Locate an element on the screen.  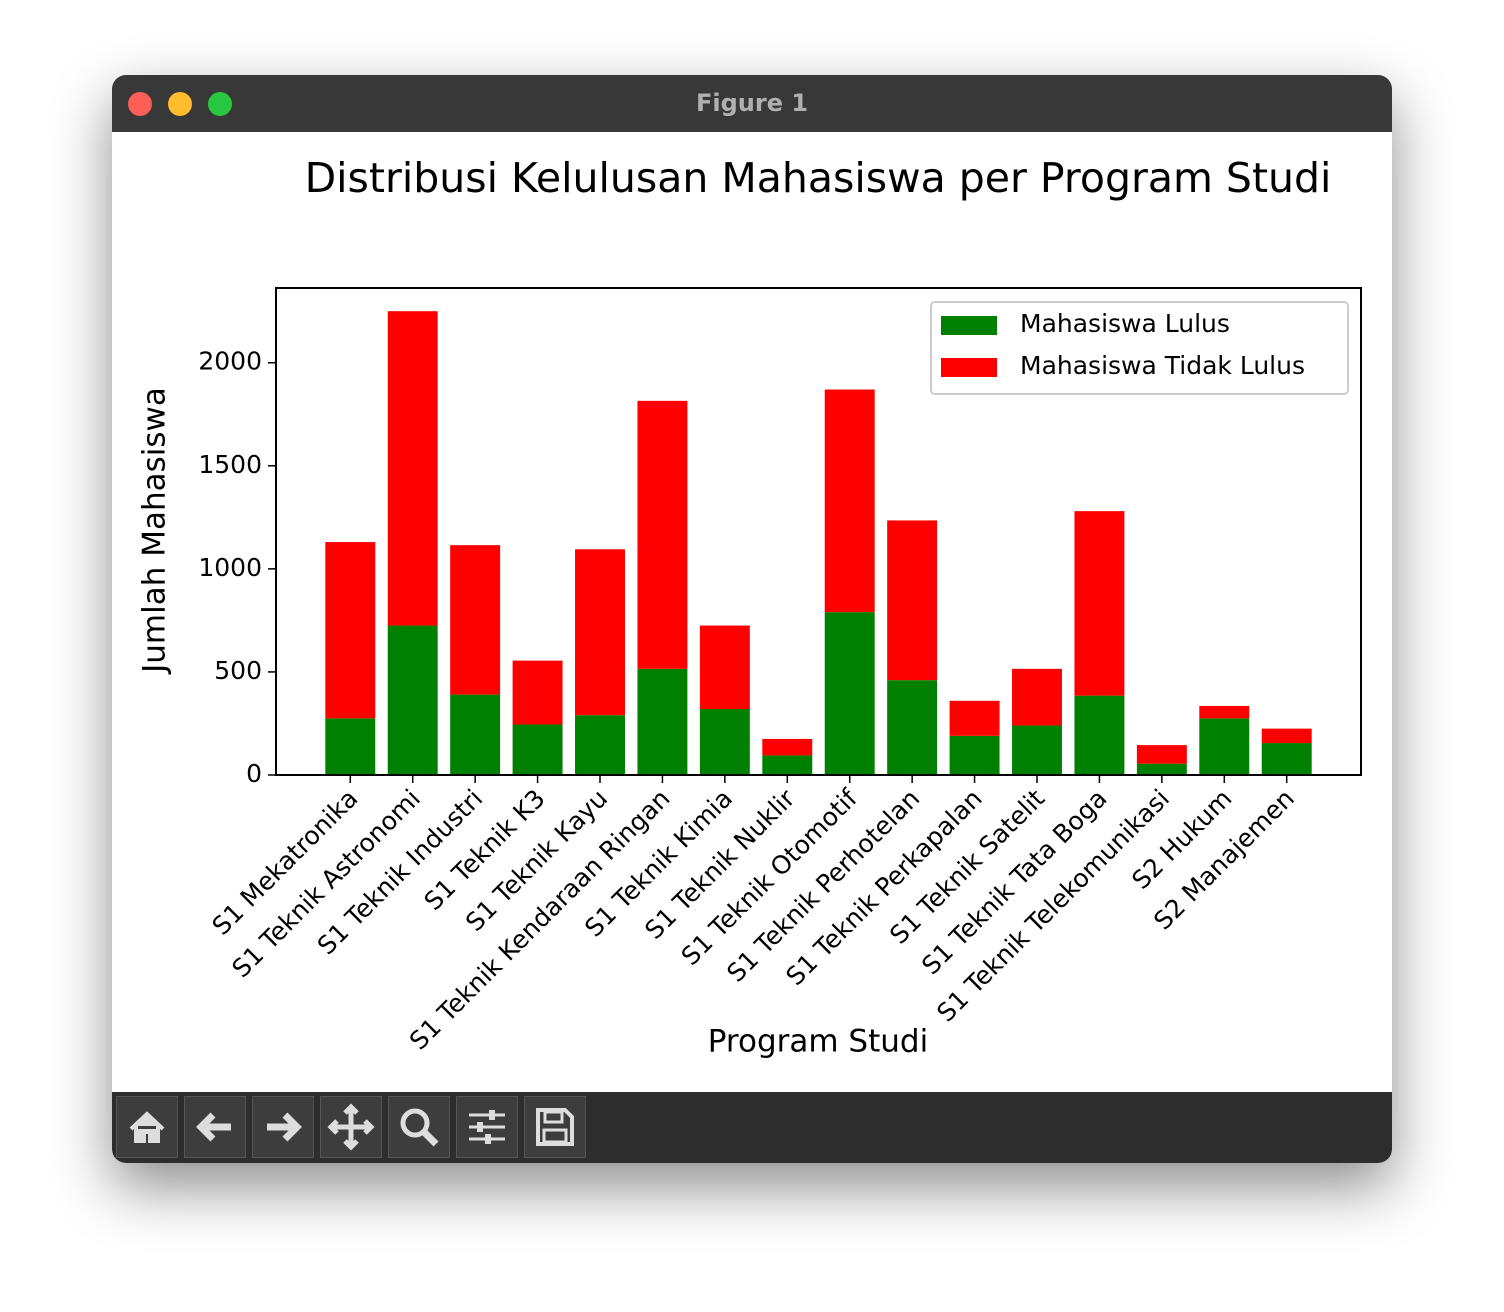
close-button is located at coordinates (140, 104).